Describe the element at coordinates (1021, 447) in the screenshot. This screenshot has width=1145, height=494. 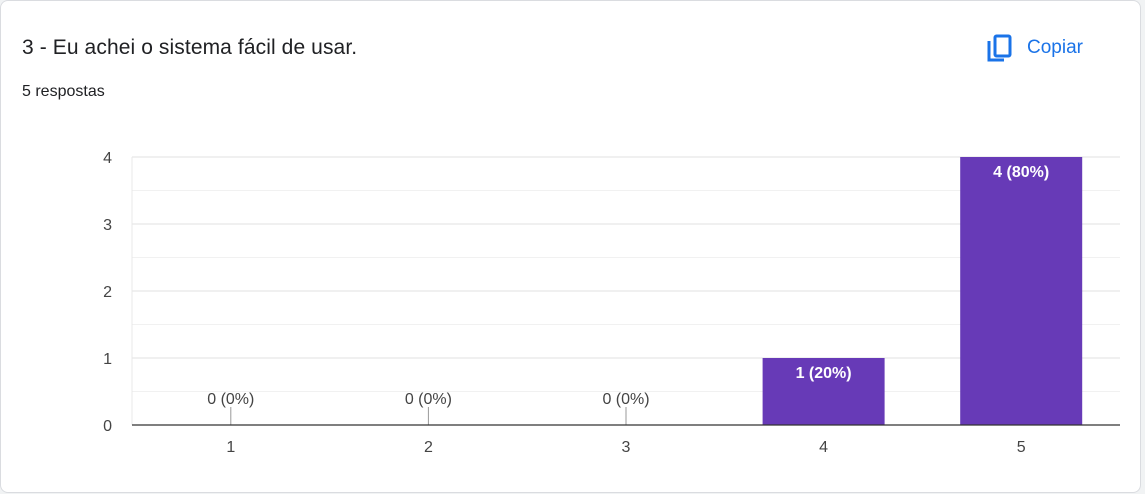
I see `x-tick-label: 5` at that location.